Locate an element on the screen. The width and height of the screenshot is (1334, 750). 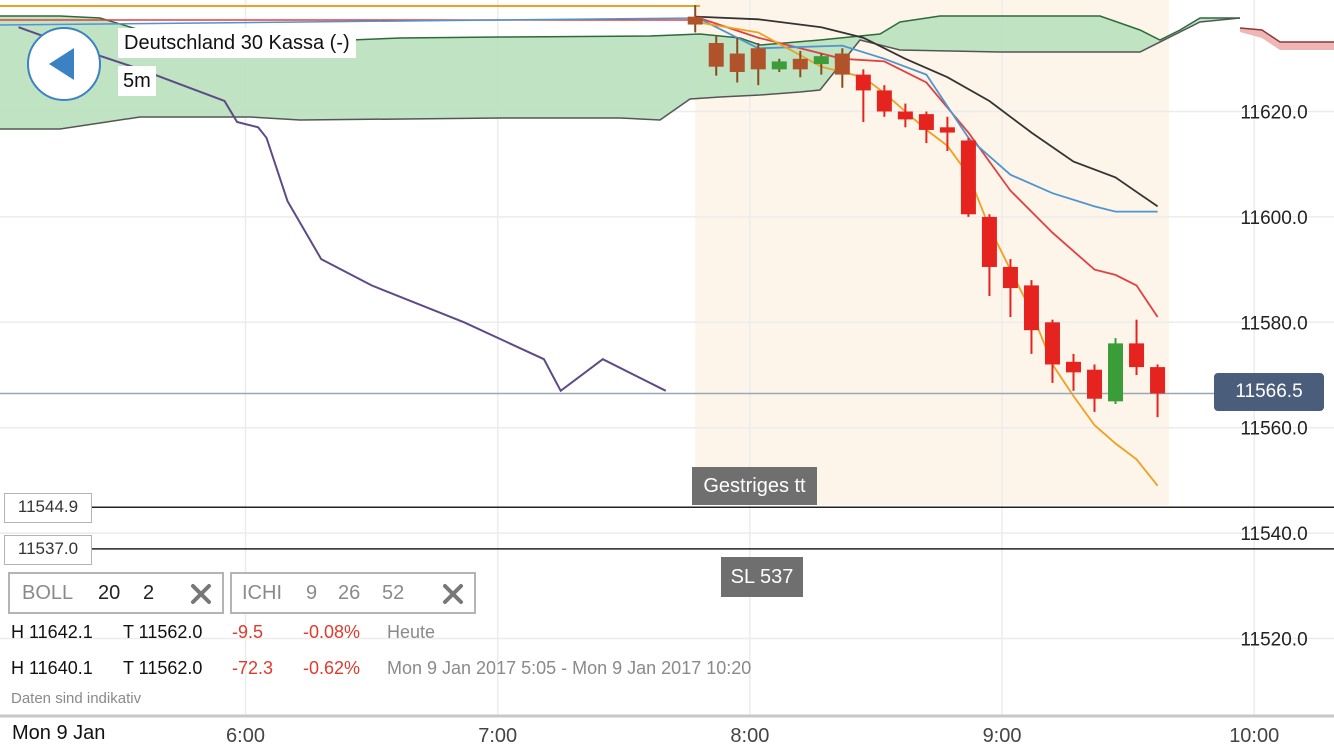
ichimoku-cloud-bear is located at coordinates (1287, 39).